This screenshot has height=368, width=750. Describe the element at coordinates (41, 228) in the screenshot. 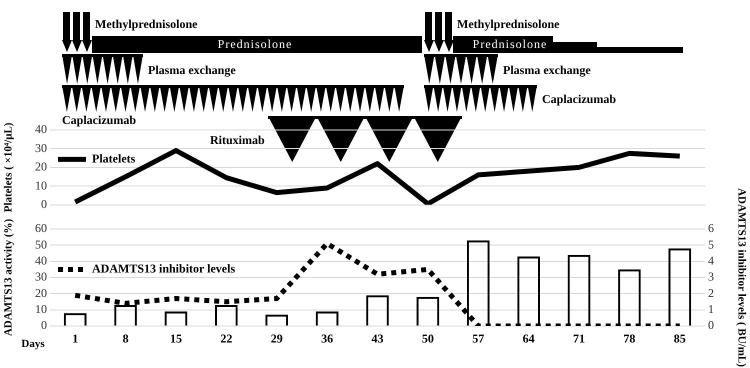

I see `y-tick-label: 60` at that location.